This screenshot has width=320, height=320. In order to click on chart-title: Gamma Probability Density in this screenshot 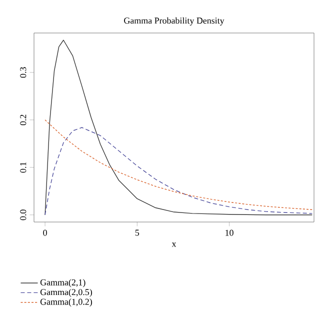, I will do `click(174, 21)`.